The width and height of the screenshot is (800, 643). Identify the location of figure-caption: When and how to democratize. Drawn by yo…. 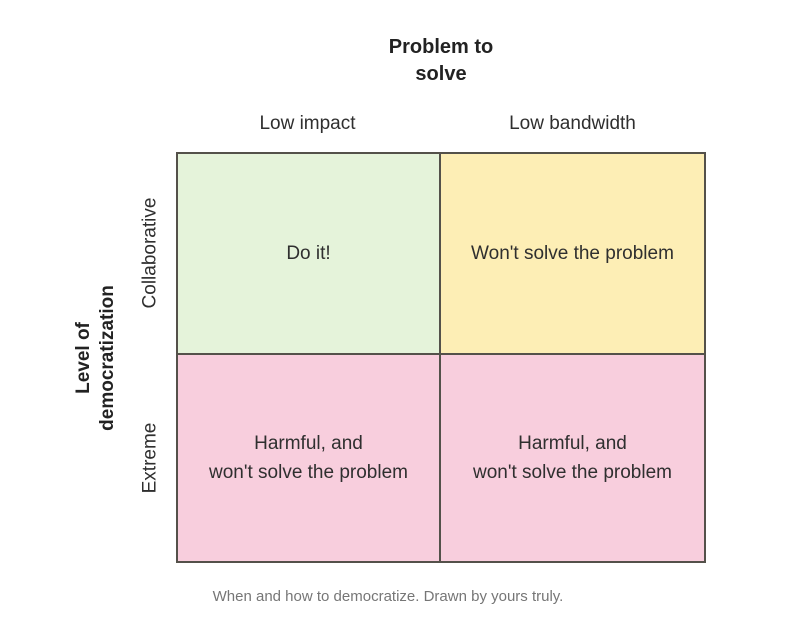
(388, 596).